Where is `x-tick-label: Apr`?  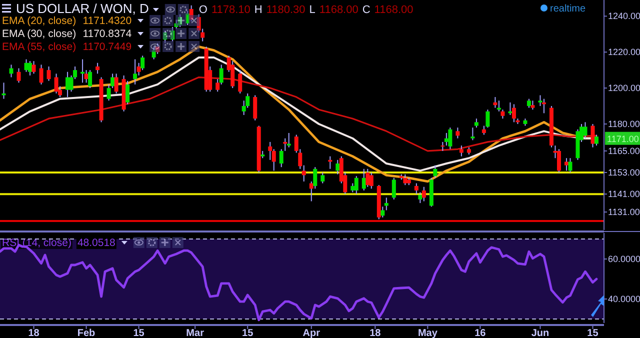
x-tick-label: Apr is located at coordinates (311, 333).